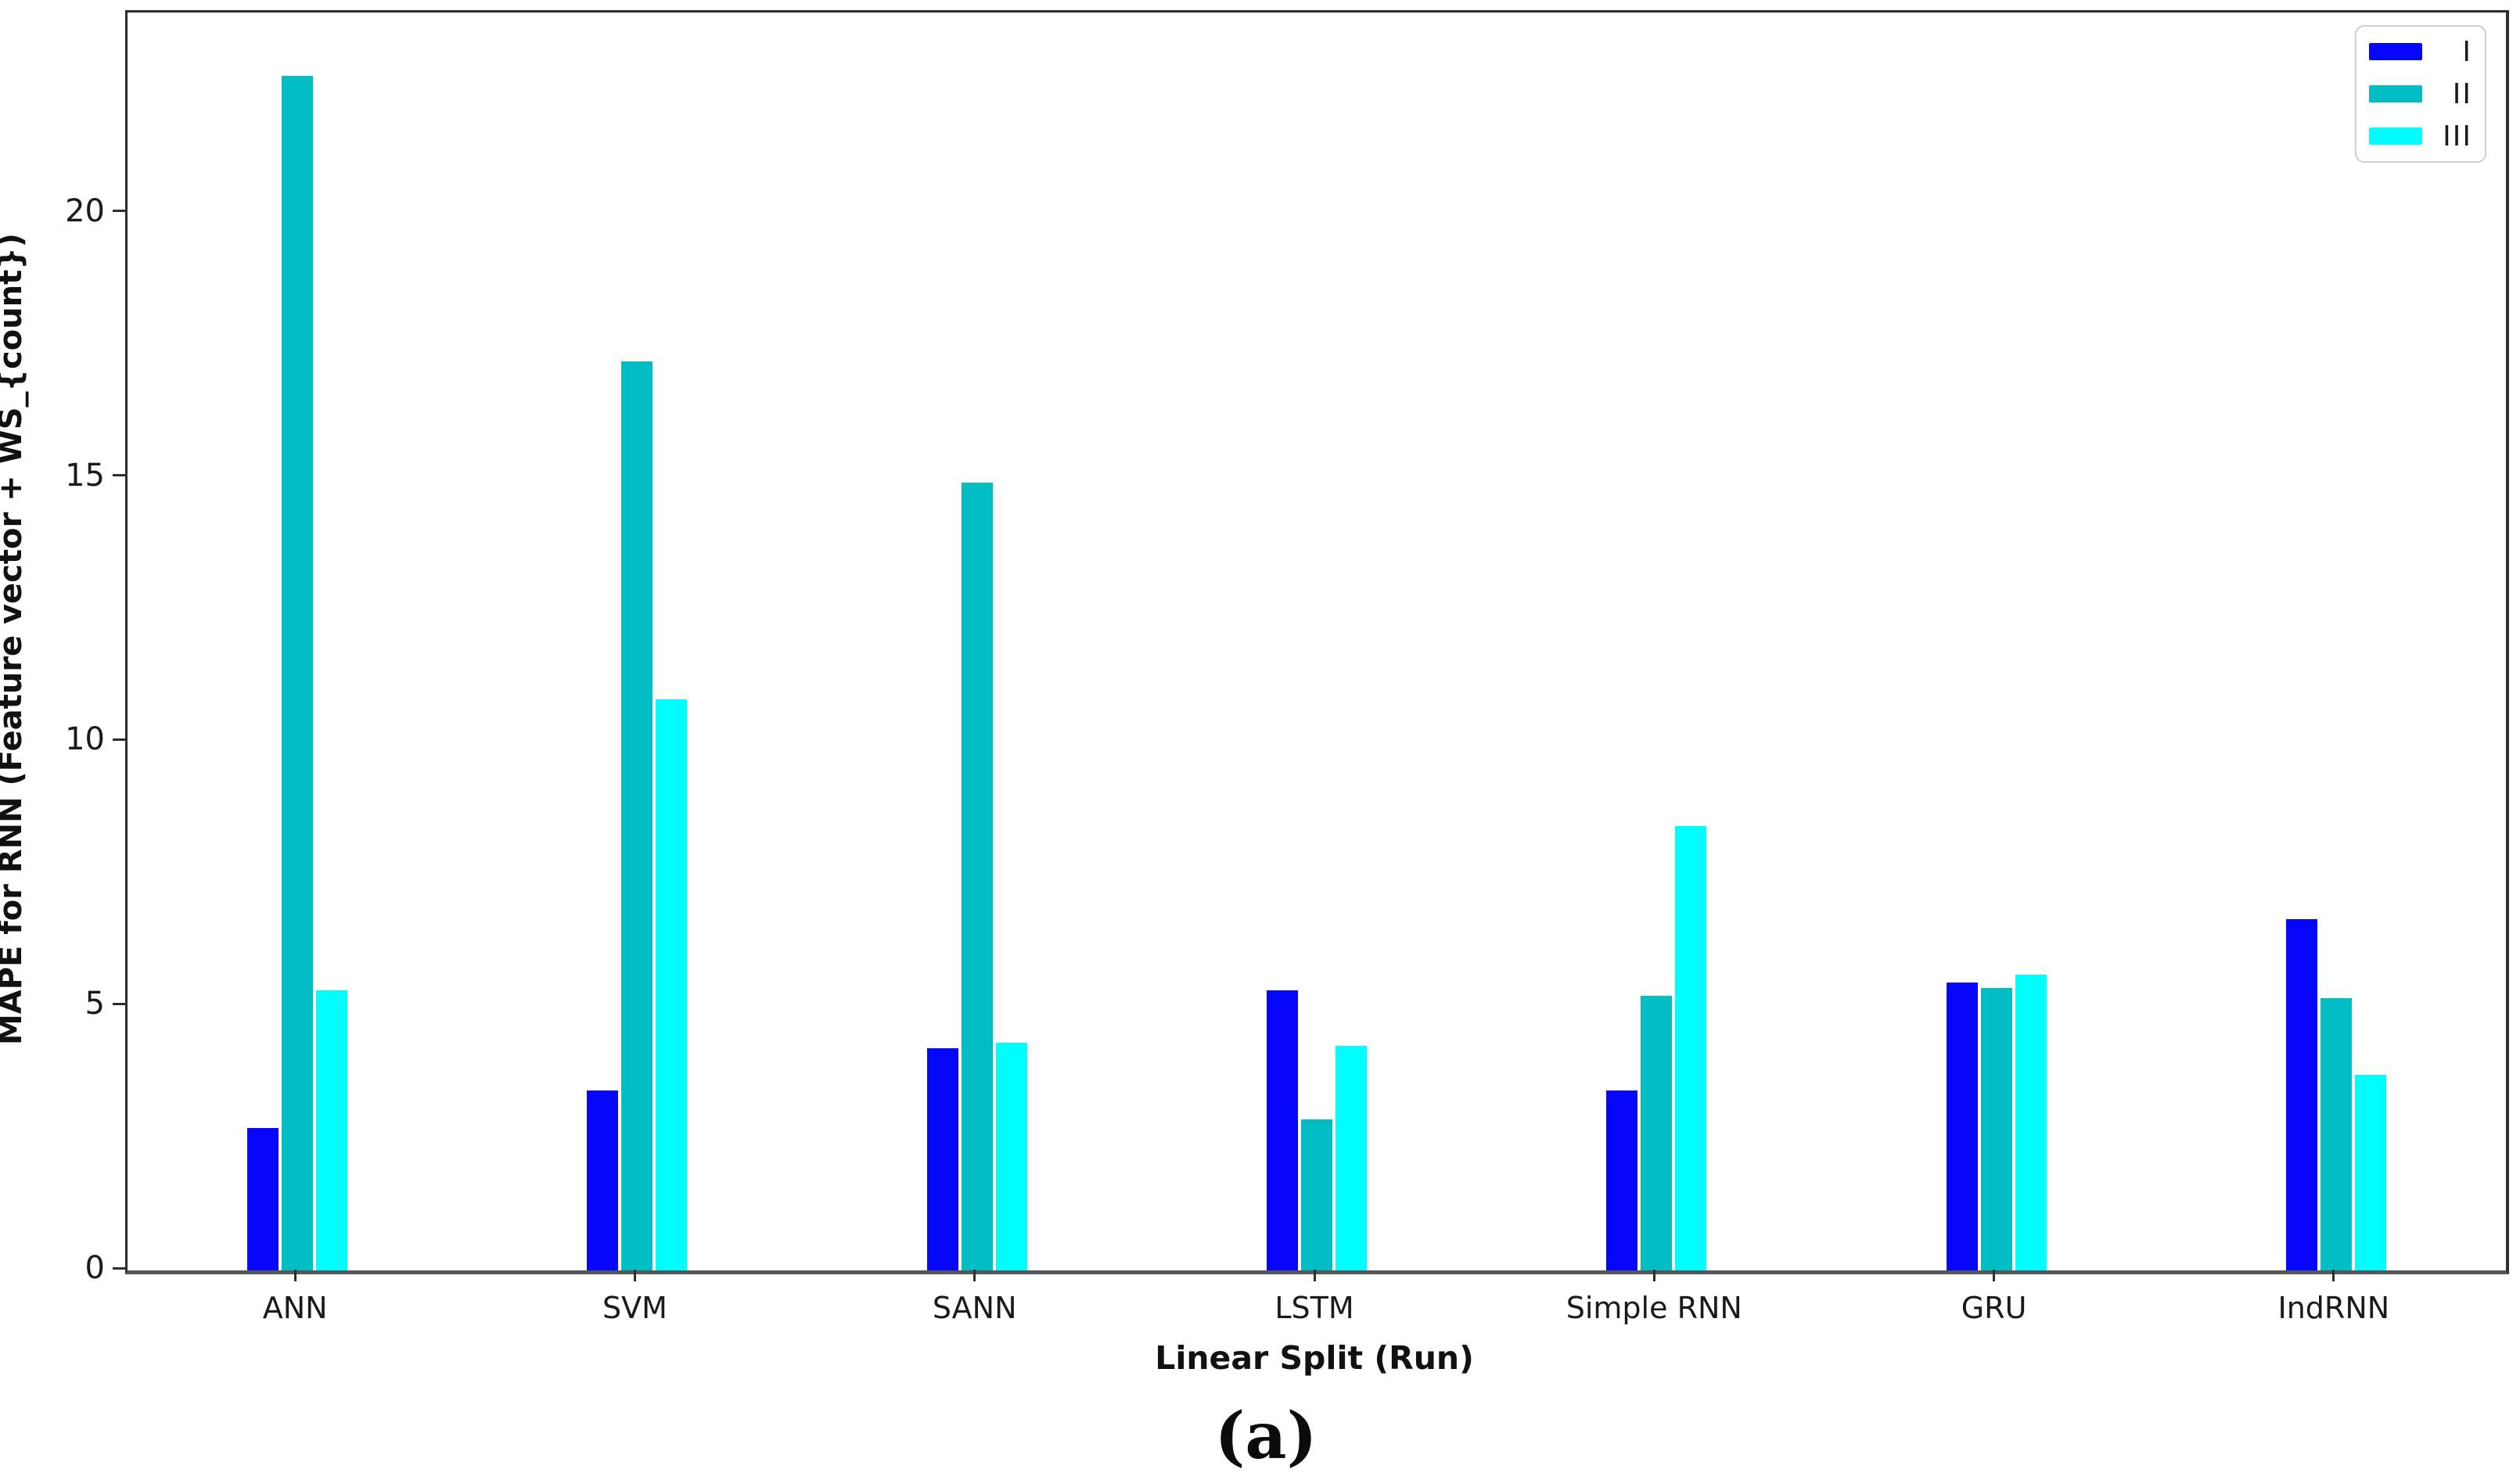 This screenshot has width=2520, height=1473. I want to click on legend-label-II: II, so click(2462, 93).